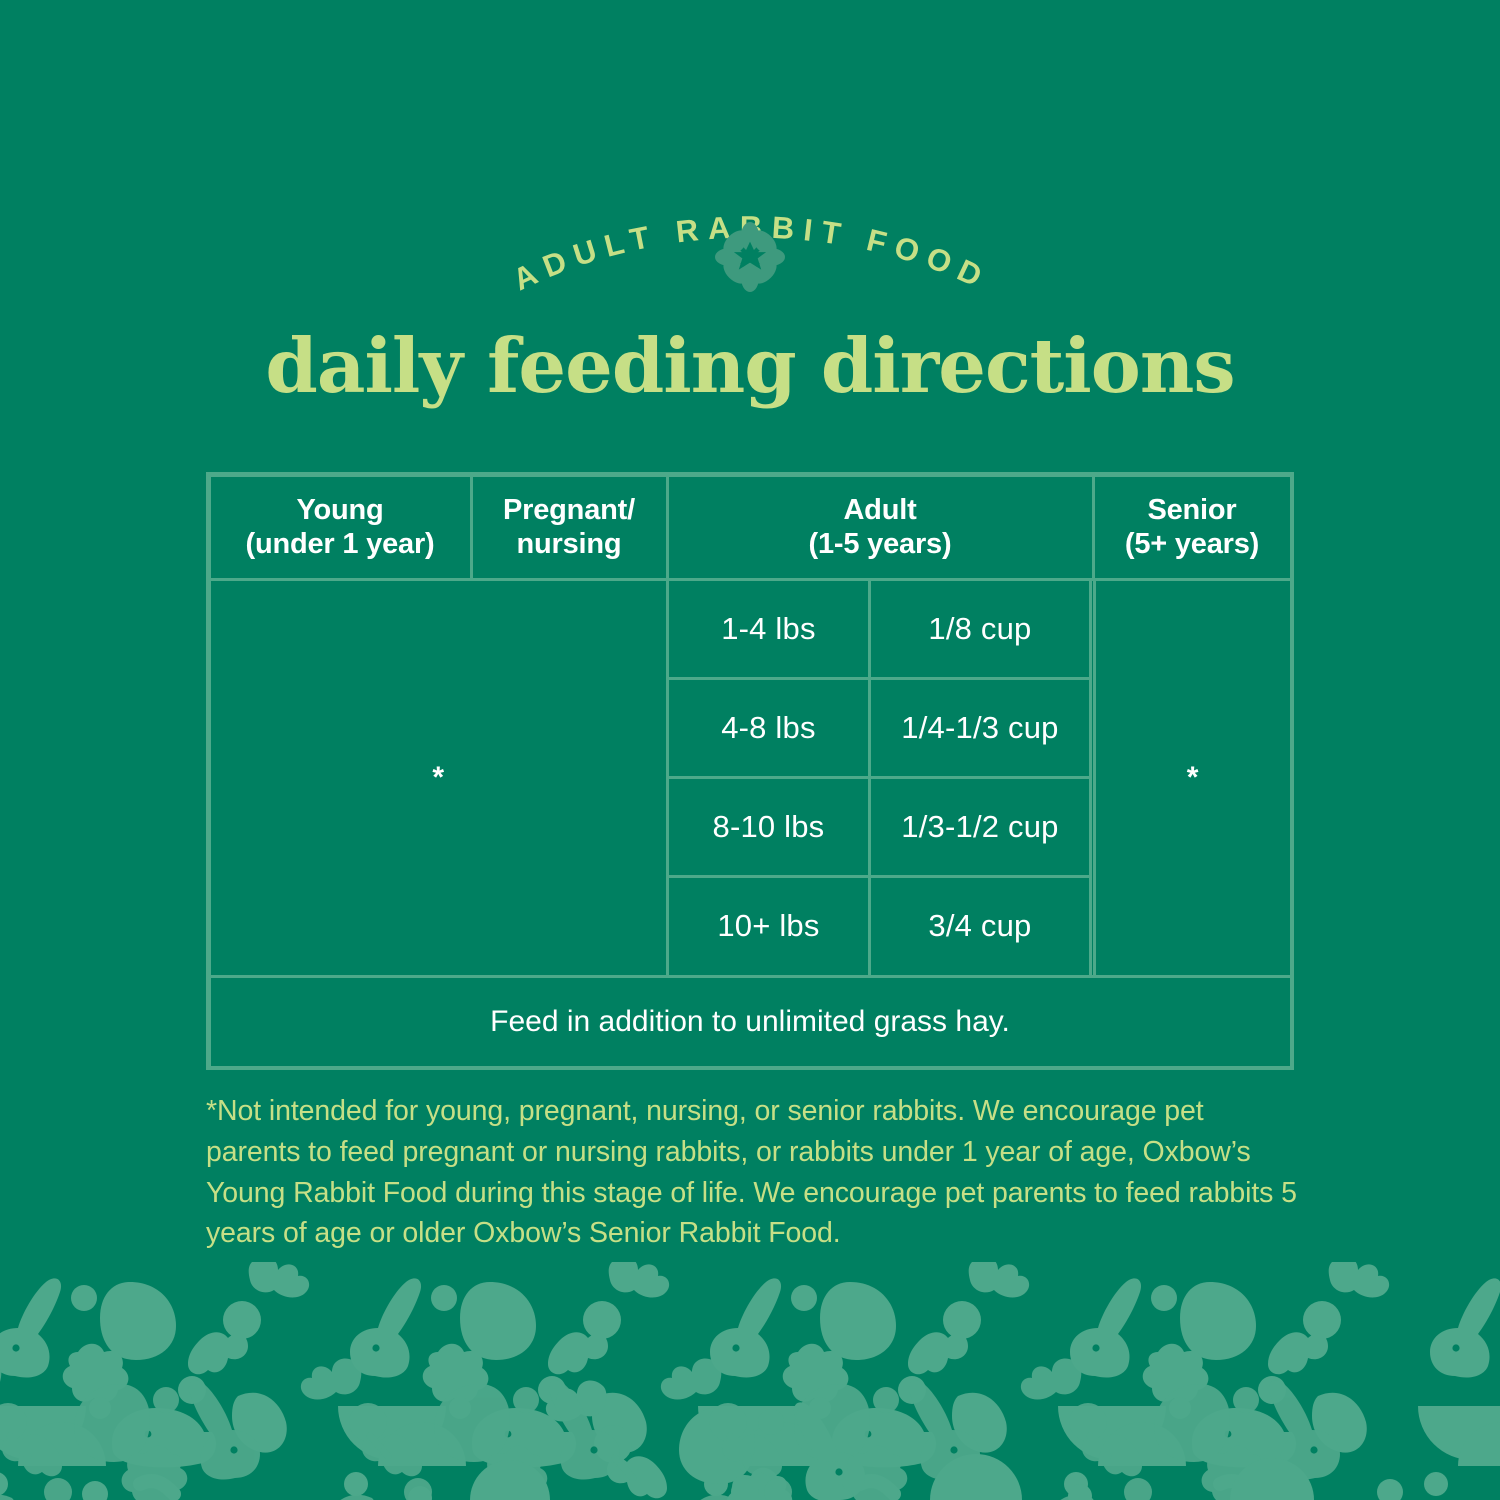 This screenshot has width=1500, height=1500. What do you see at coordinates (1192, 527) in the screenshot?
I see `table-header-senior: Senior (5+ years)` at bounding box center [1192, 527].